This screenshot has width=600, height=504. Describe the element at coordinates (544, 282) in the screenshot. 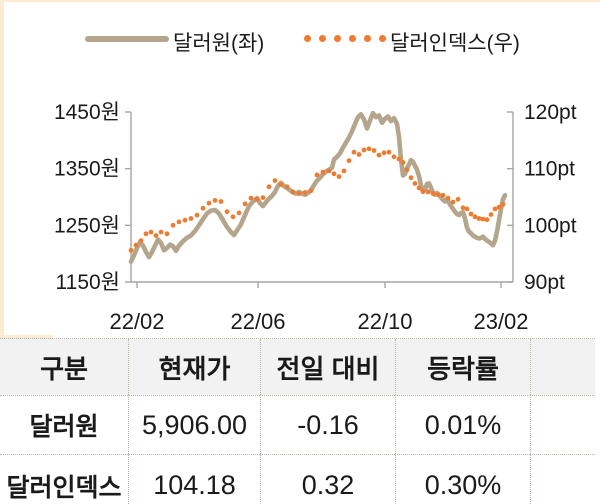

I see `right-axis-tick-label: 90pt` at that location.